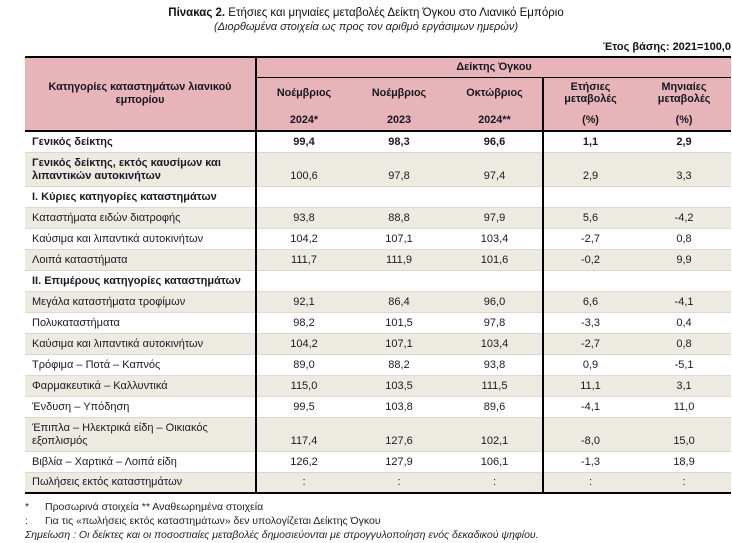  I want to click on row-label: Καταστήματα ειδών διατροφής, so click(106, 217).